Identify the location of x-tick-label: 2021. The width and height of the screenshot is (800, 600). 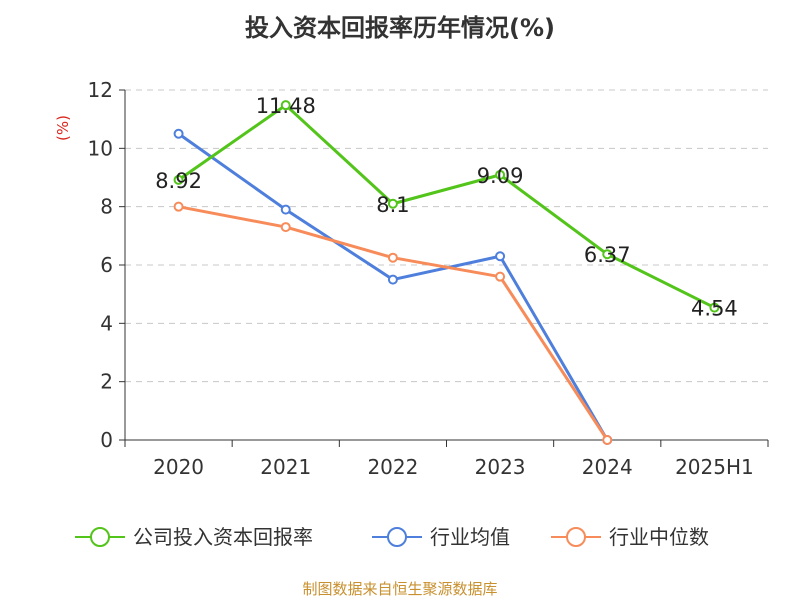
(285, 467).